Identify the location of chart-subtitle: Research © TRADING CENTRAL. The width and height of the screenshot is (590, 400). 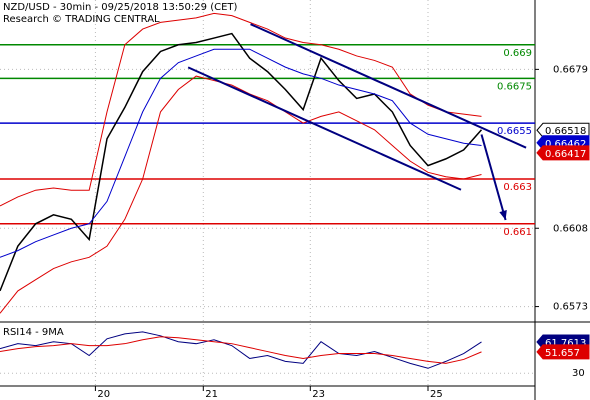
(81, 19).